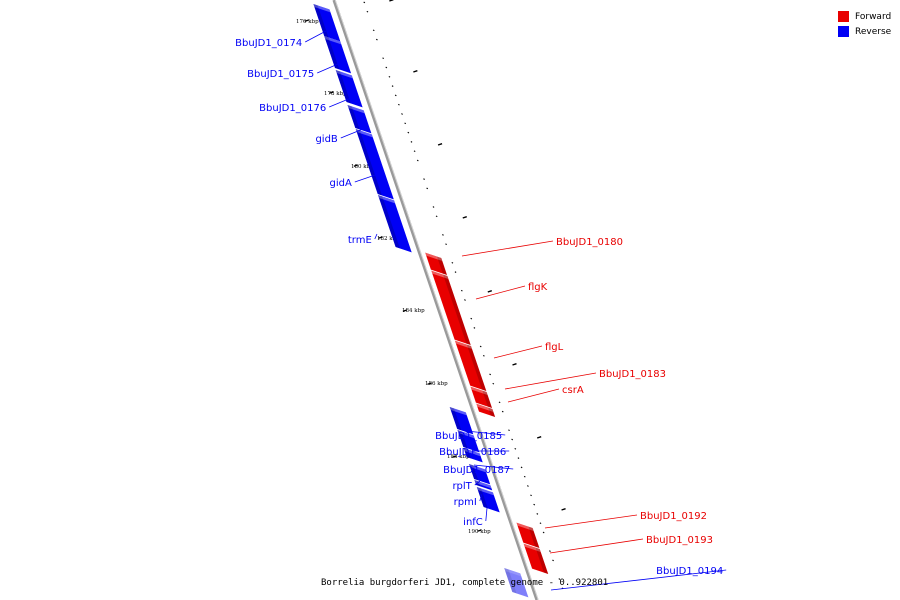  I want to click on kbp-label: 190 kbp, so click(479, 532).